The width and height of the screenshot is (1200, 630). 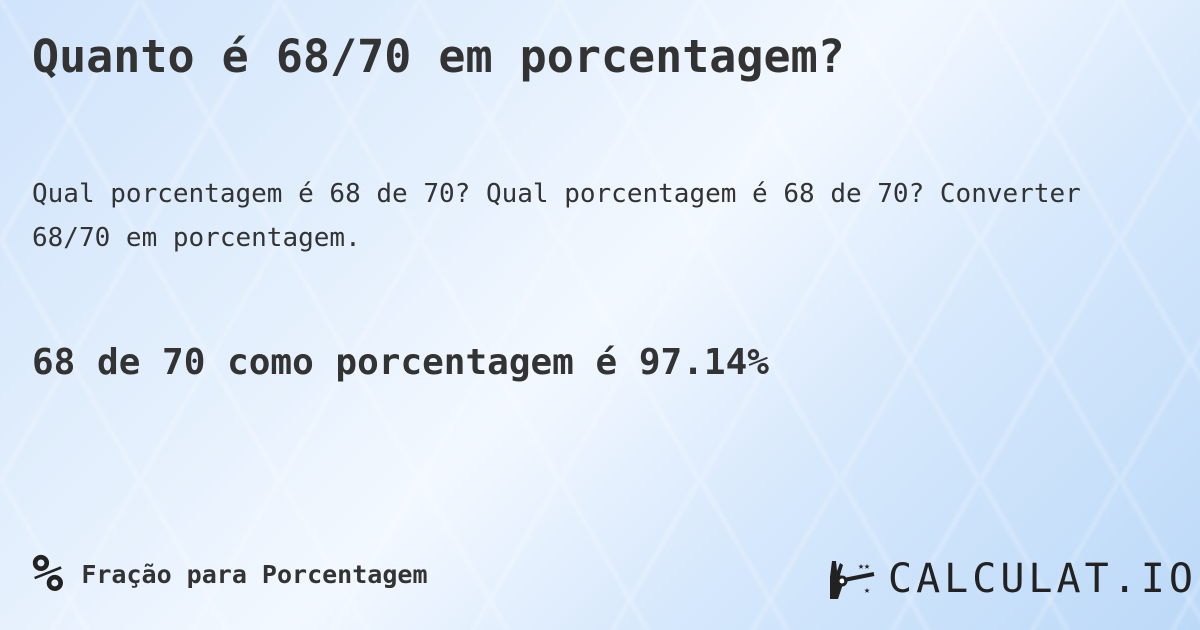 What do you see at coordinates (400, 362) in the screenshot?
I see `result-text: 68 de 70 como porcentagem é 97.14%` at bounding box center [400, 362].